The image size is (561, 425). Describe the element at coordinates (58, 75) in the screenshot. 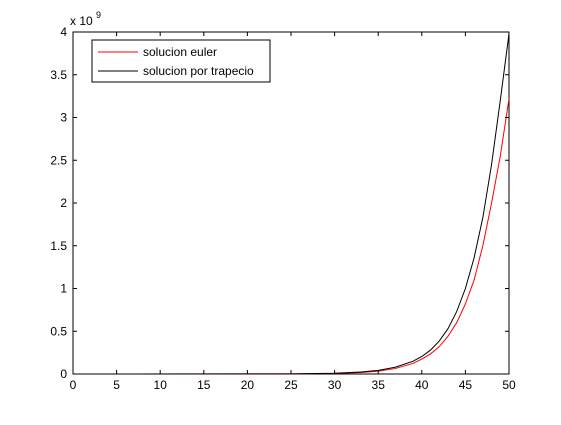

I see `y-tick-label: 3.5` at that location.